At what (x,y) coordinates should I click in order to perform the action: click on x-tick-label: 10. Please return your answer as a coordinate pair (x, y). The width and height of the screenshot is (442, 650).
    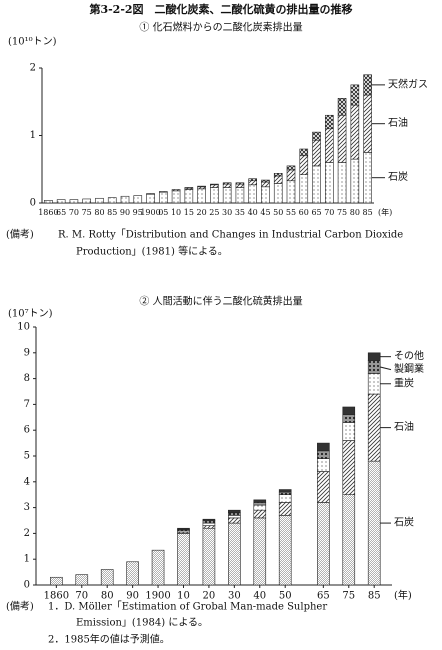
    Looking at the image, I should click on (176, 212).